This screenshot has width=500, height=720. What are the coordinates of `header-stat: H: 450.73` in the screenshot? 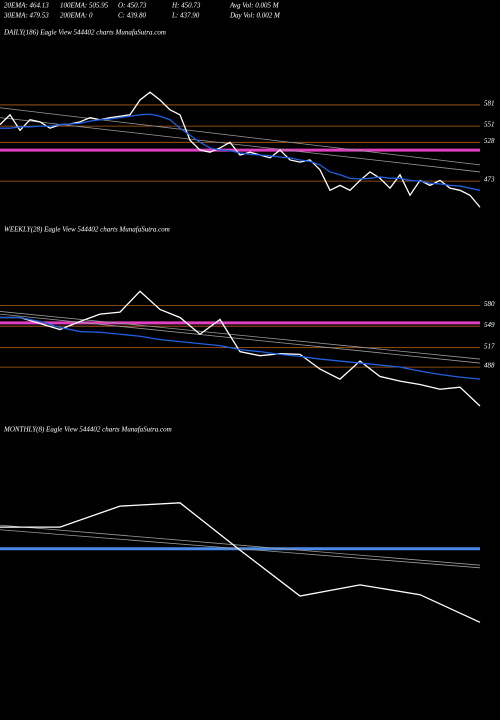 It's located at (186, 6).